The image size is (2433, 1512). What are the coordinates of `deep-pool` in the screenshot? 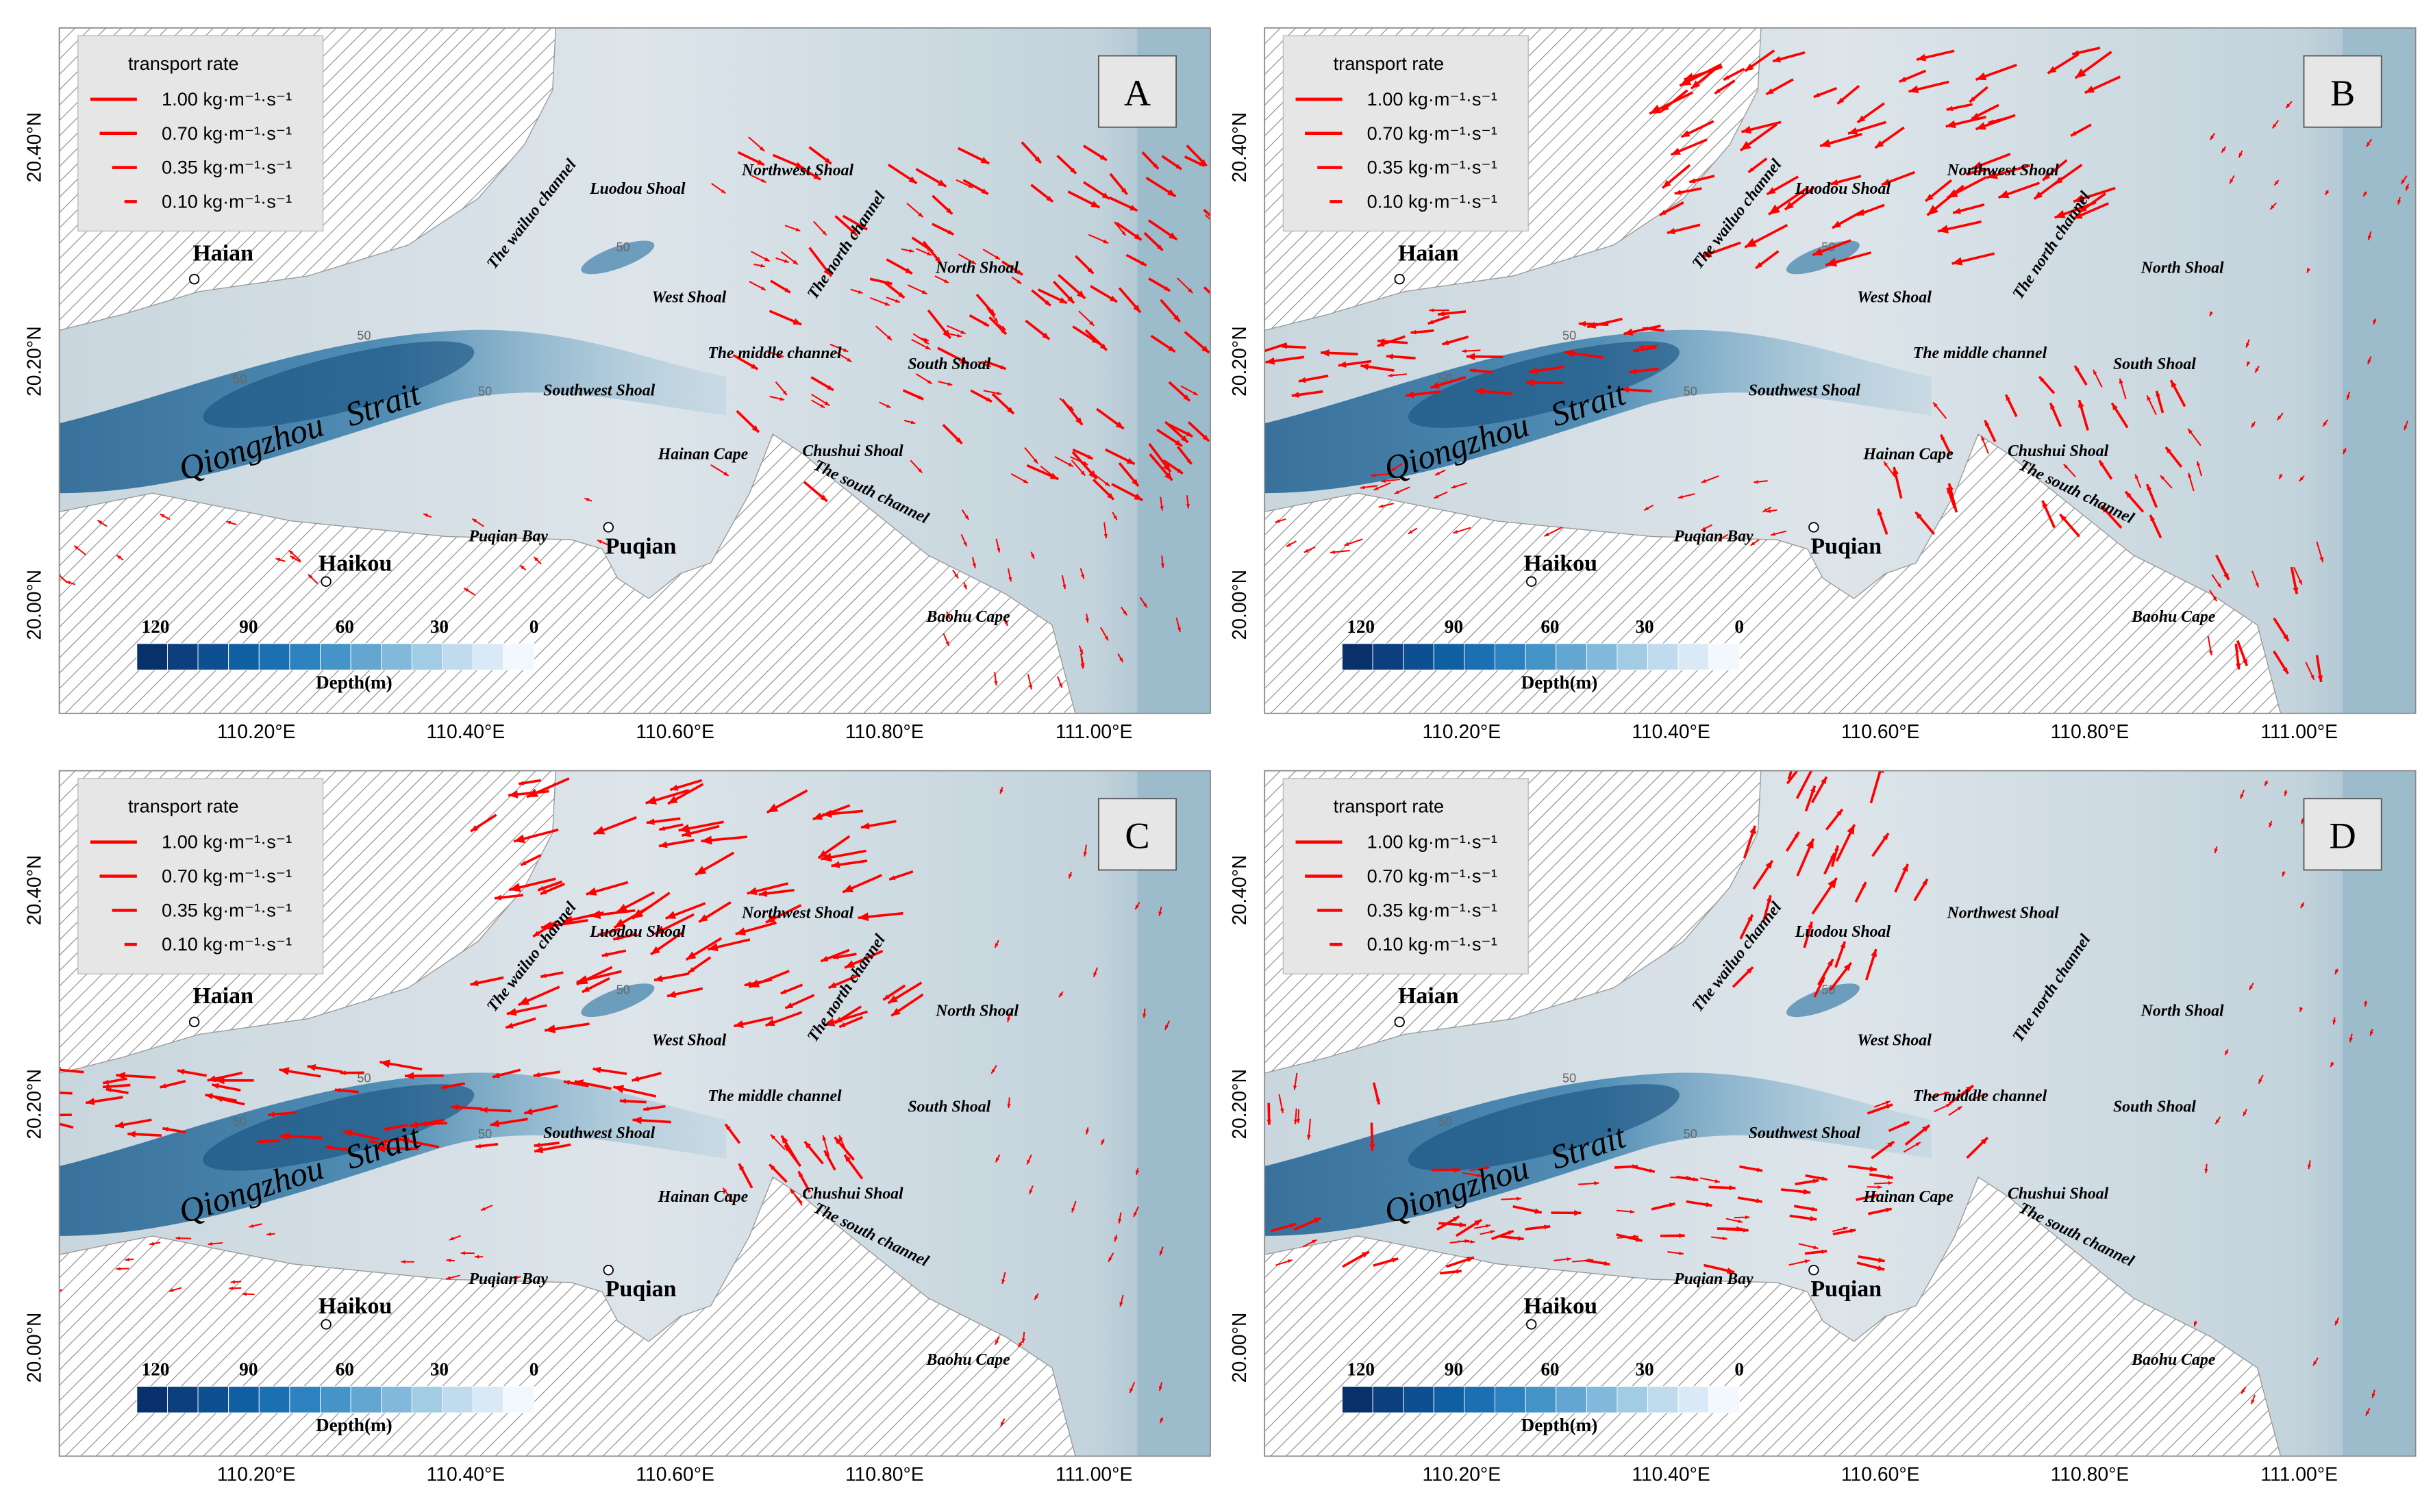 It's located at (1544, 1127).